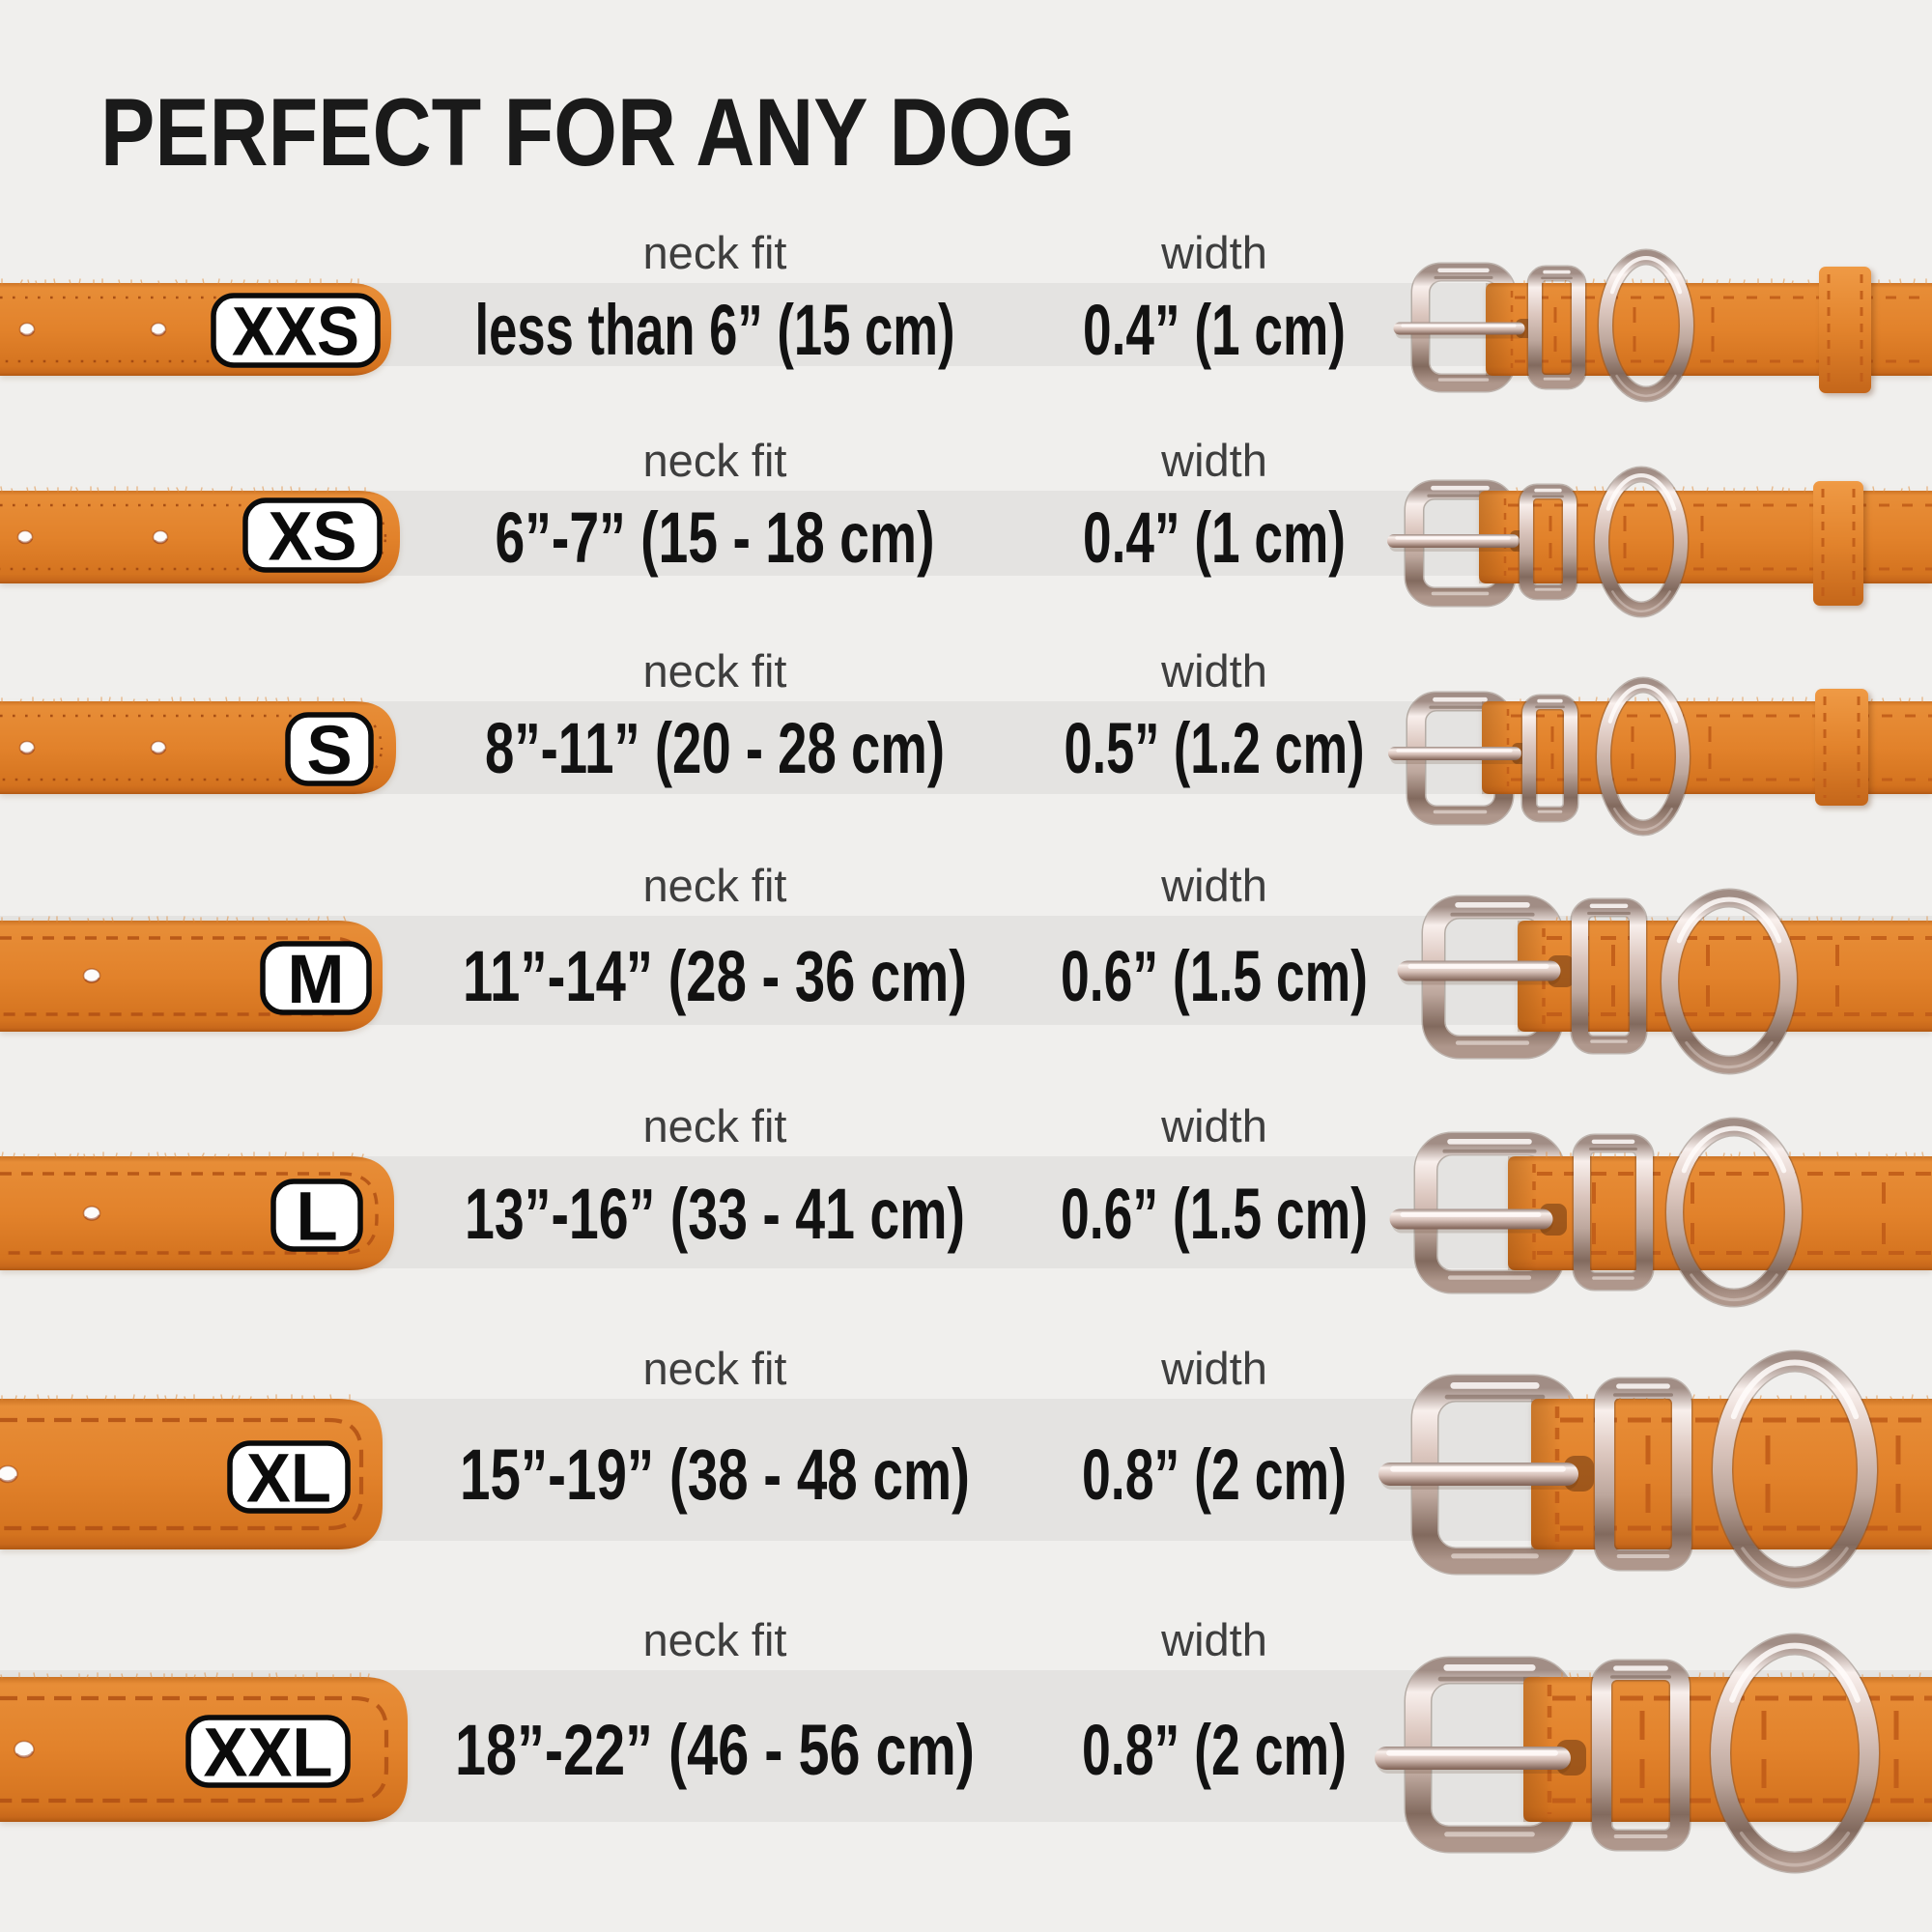 The width and height of the screenshot is (1932, 1932). Describe the element at coordinates (715, 748) in the screenshot. I see `svg-text: 8”-11” (20 - 28 cm)` at that location.